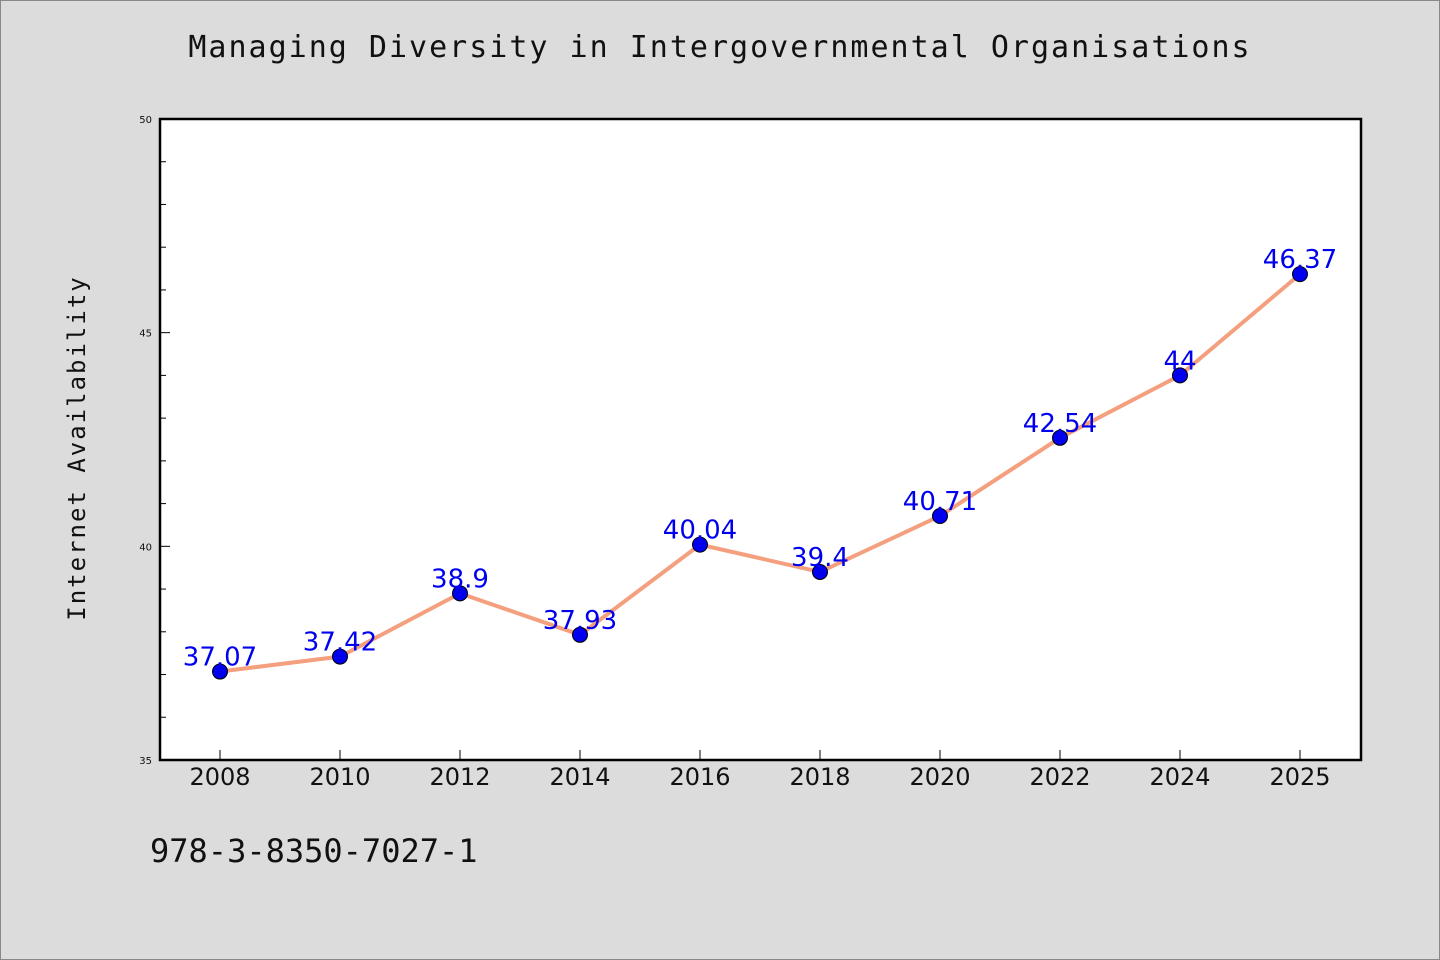 This screenshot has width=1440, height=960. I want to click on x-tick-label: 2018, so click(819, 777).